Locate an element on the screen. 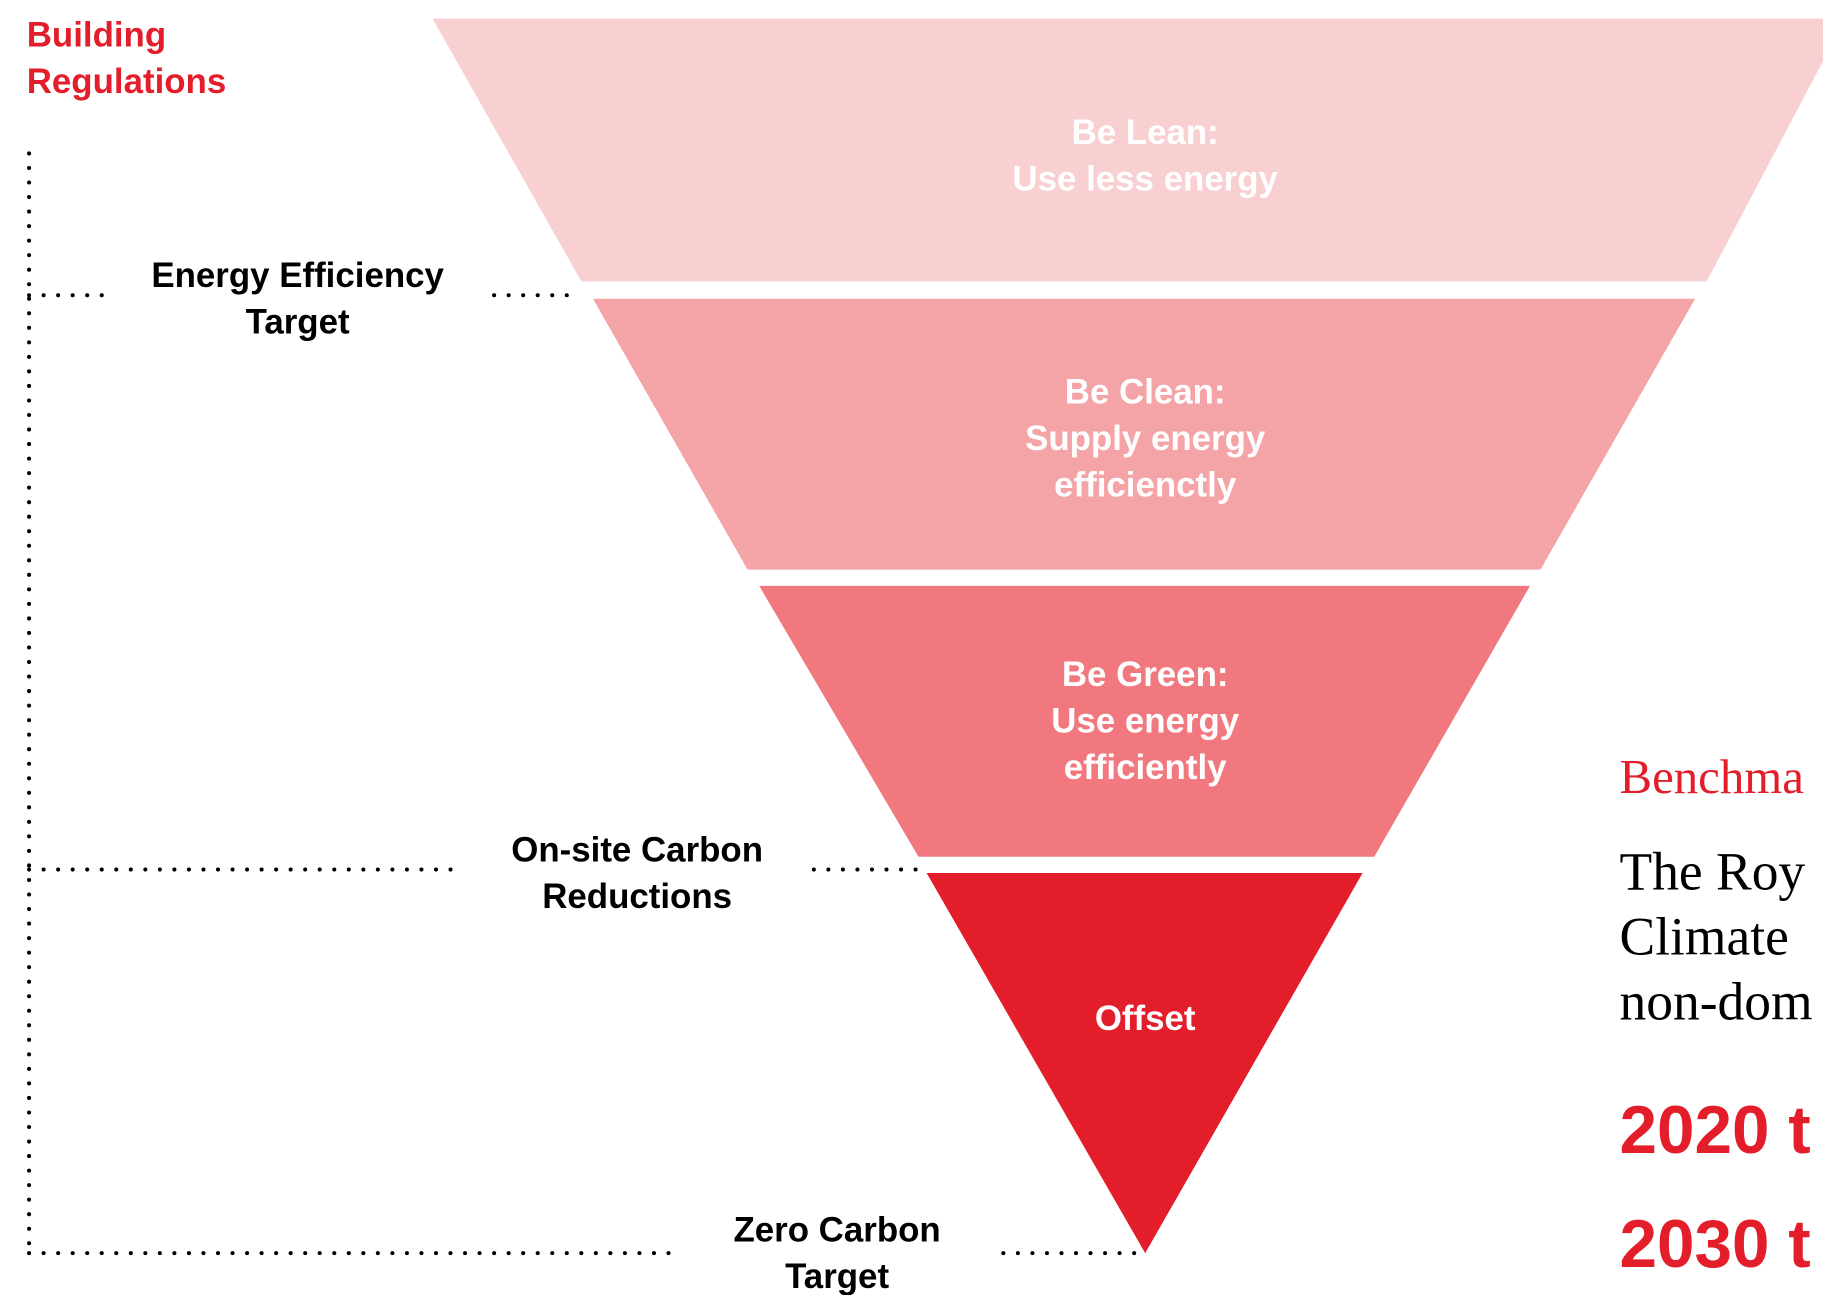 The width and height of the screenshot is (1823, 1295). target-label: Reductions is located at coordinates (637, 896).